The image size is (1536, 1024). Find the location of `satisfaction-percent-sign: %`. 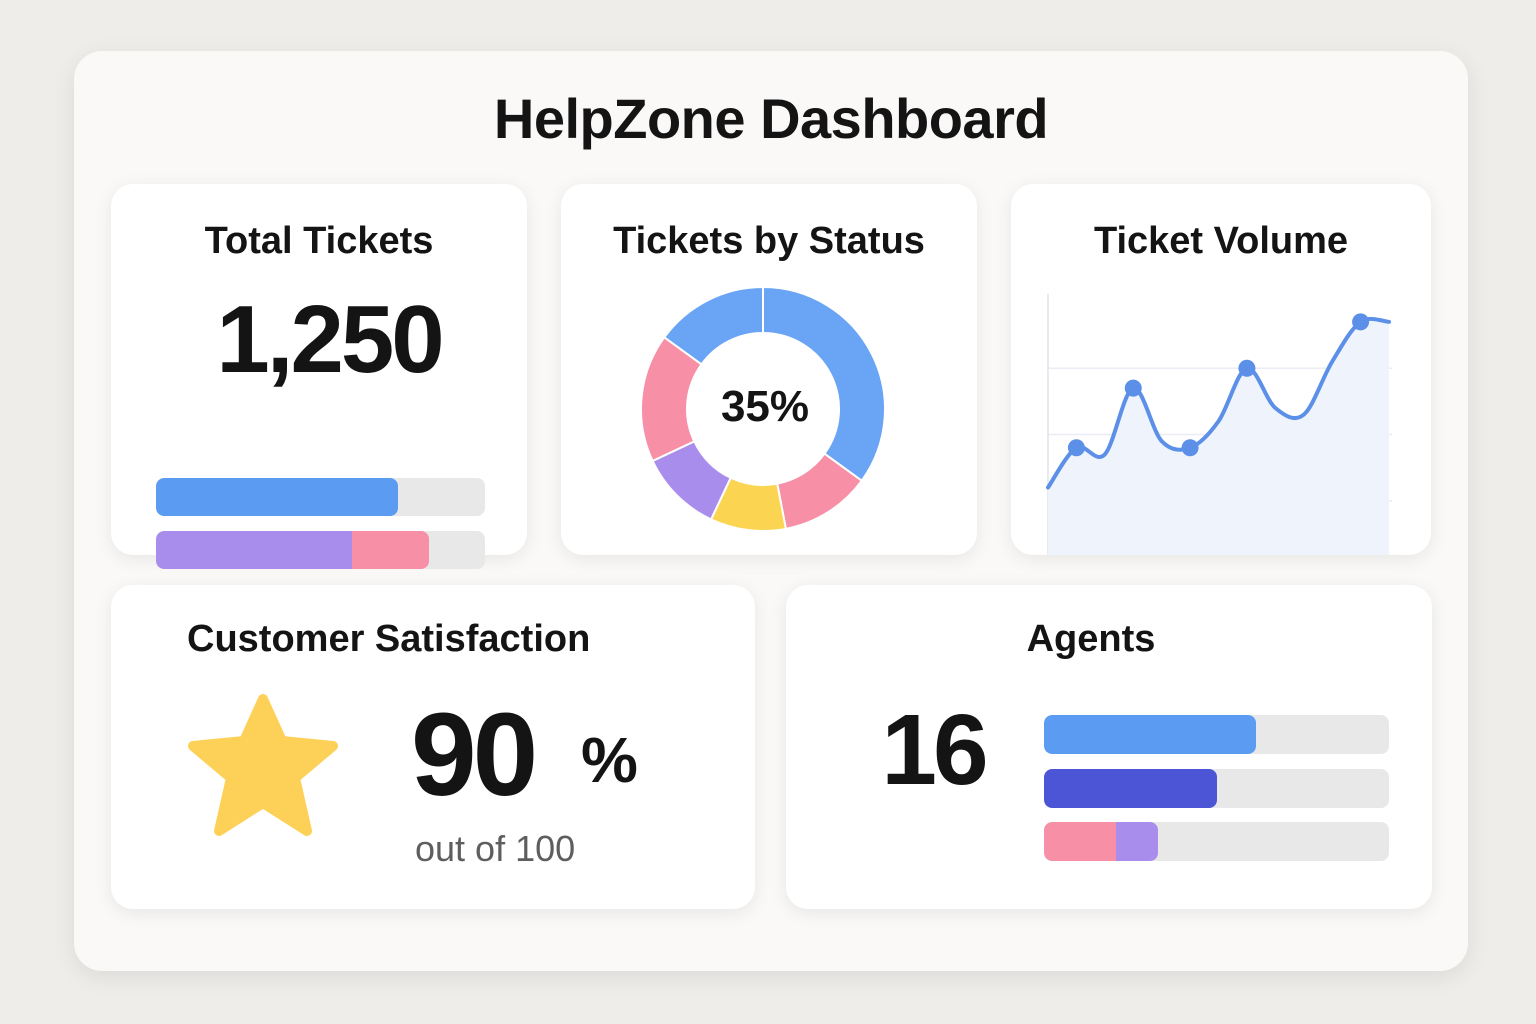

satisfaction-percent-sign: % is located at coordinates (609, 760).